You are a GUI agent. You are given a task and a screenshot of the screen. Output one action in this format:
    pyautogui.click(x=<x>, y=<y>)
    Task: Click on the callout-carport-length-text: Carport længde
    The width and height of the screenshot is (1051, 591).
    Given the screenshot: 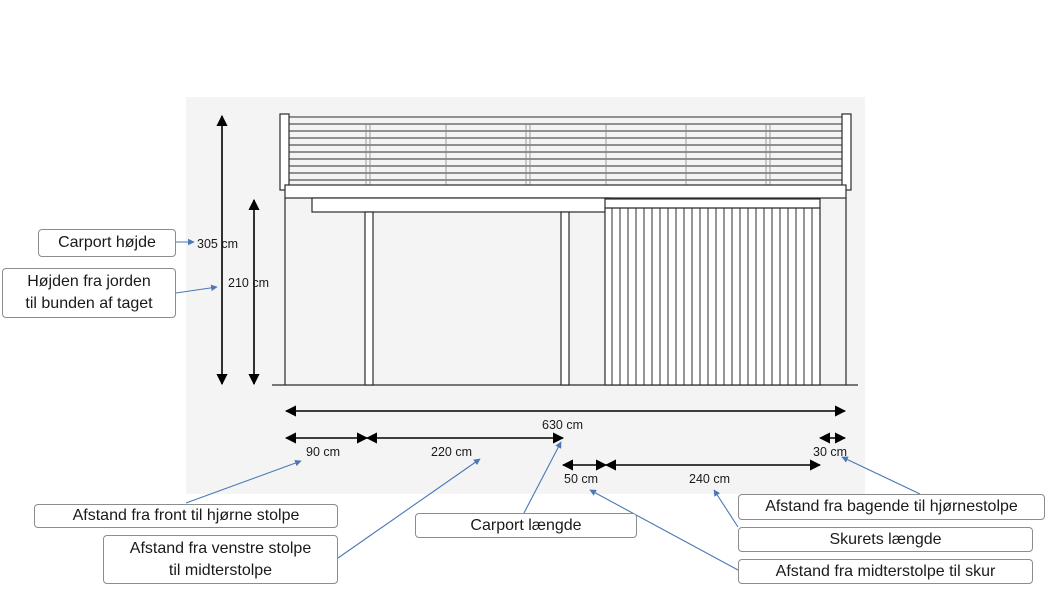 What is the action you would take?
    pyautogui.click(x=526, y=525)
    